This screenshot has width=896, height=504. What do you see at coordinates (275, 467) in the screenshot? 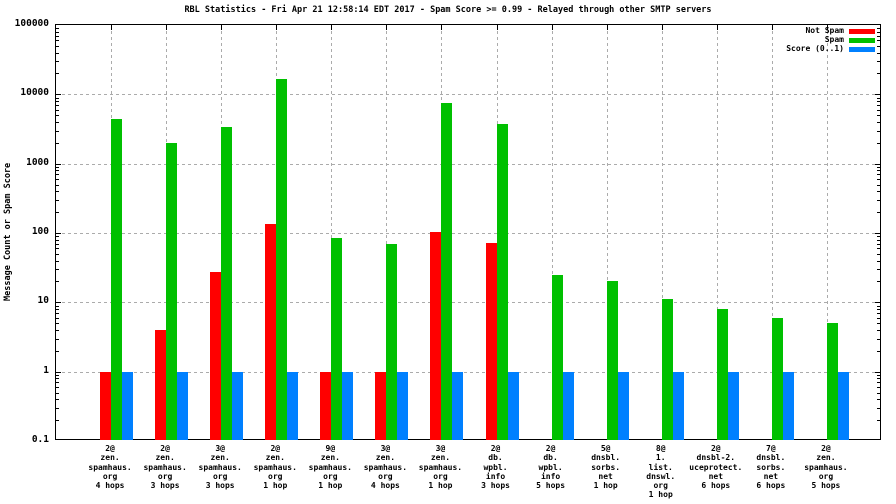
I see `x-tick-label-3: 2@ zen. spamhaus. org 1 hop` at bounding box center [275, 467].